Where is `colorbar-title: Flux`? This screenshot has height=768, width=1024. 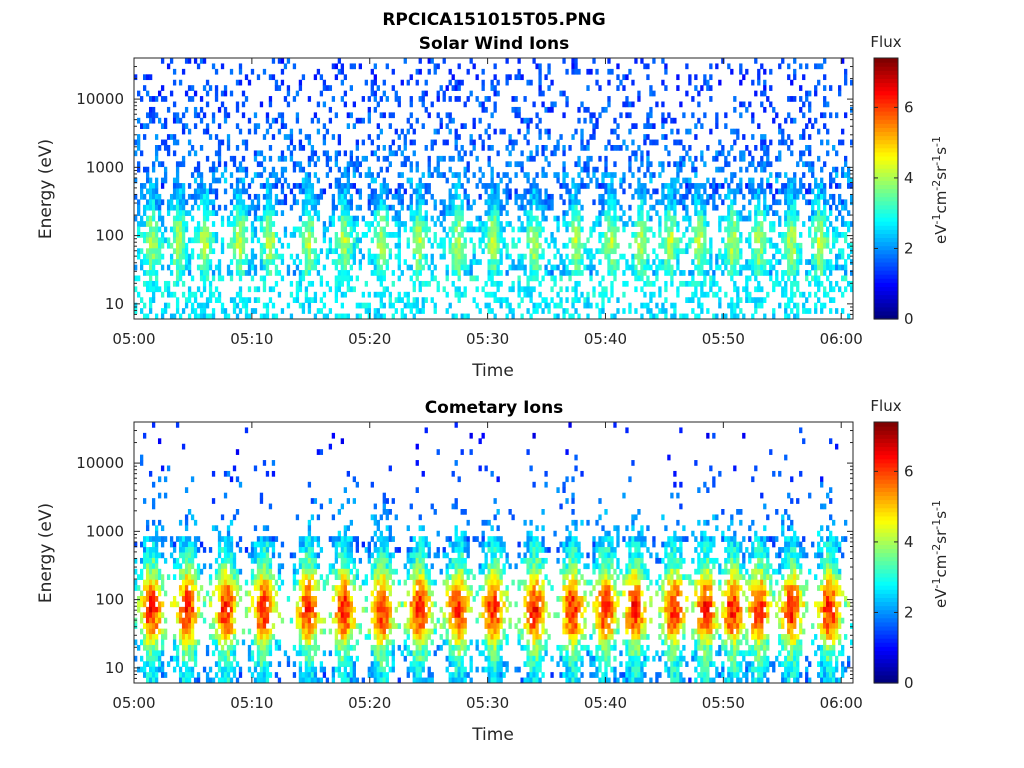
colorbar-title: Flux is located at coordinates (885, 42).